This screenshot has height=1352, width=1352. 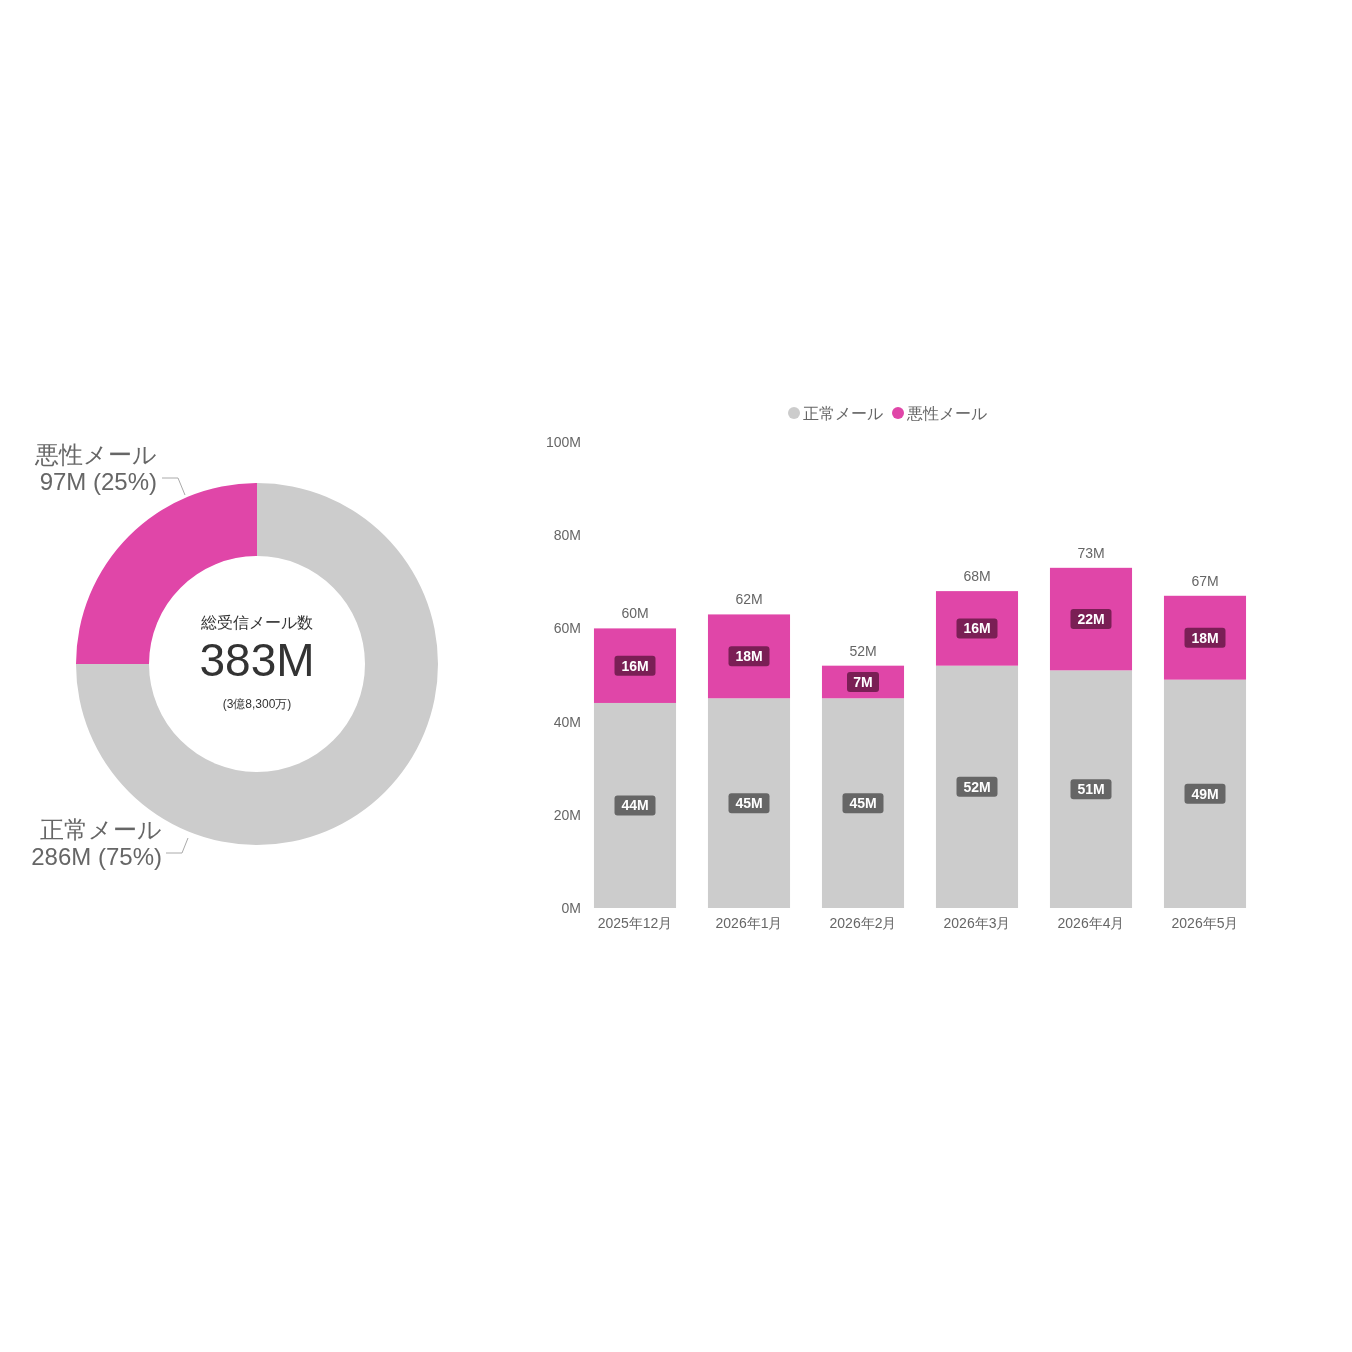 What do you see at coordinates (749, 599) in the screenshot?
I see `total-label: 62M` at bounding box center [749, 599].